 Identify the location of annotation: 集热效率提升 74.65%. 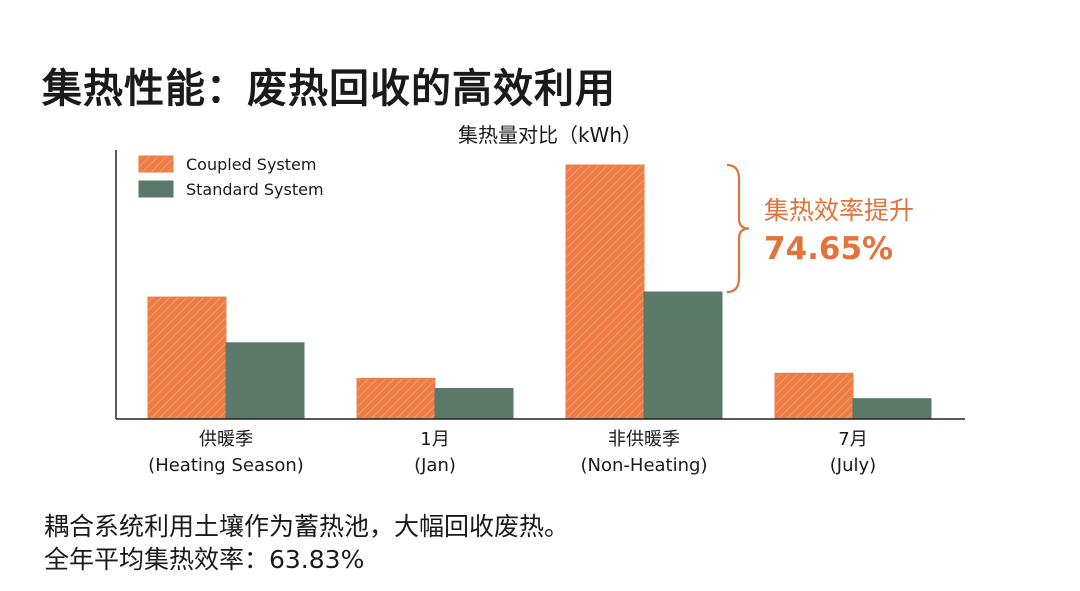
(820, 228).